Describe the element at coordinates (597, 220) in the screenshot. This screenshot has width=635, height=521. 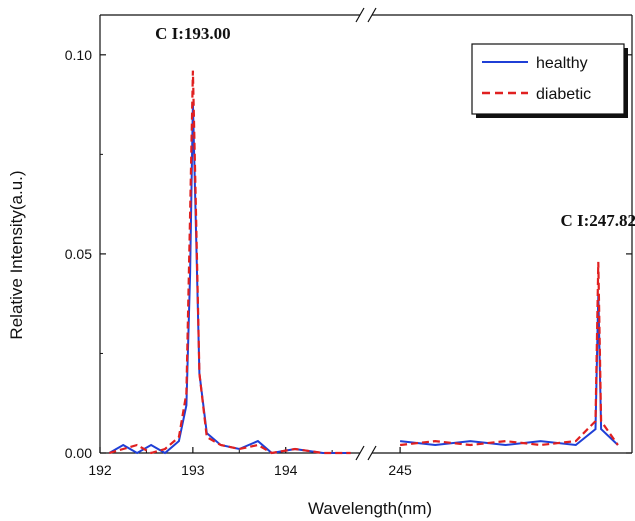
I see `peak-annotation: C I:247.82` at that location.